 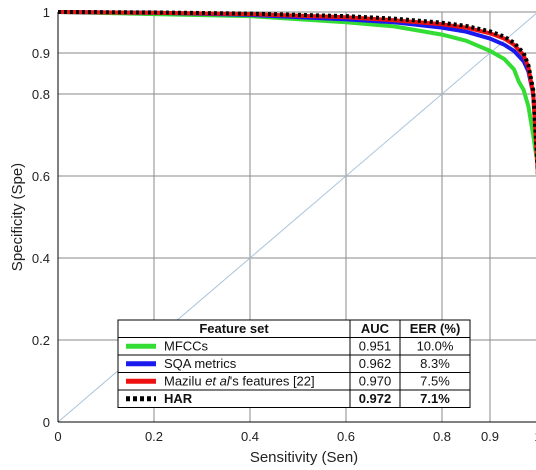 What do you see at coordinates (154, 436) in the screenshot?
I see `x-tick-label: 0.2` at bounding box center [154, 436].